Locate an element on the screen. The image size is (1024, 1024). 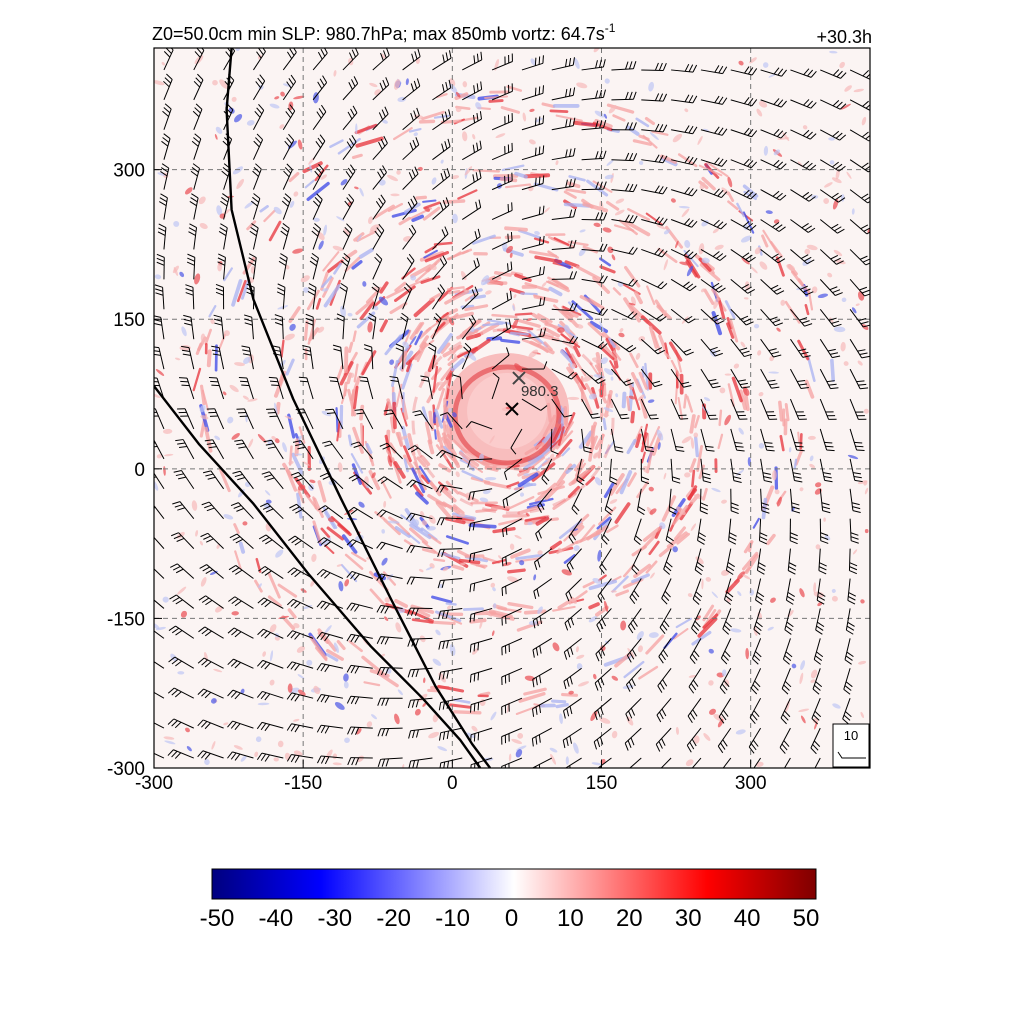
colorbar-tick-label: 0 is located at coordinates (511, 918).